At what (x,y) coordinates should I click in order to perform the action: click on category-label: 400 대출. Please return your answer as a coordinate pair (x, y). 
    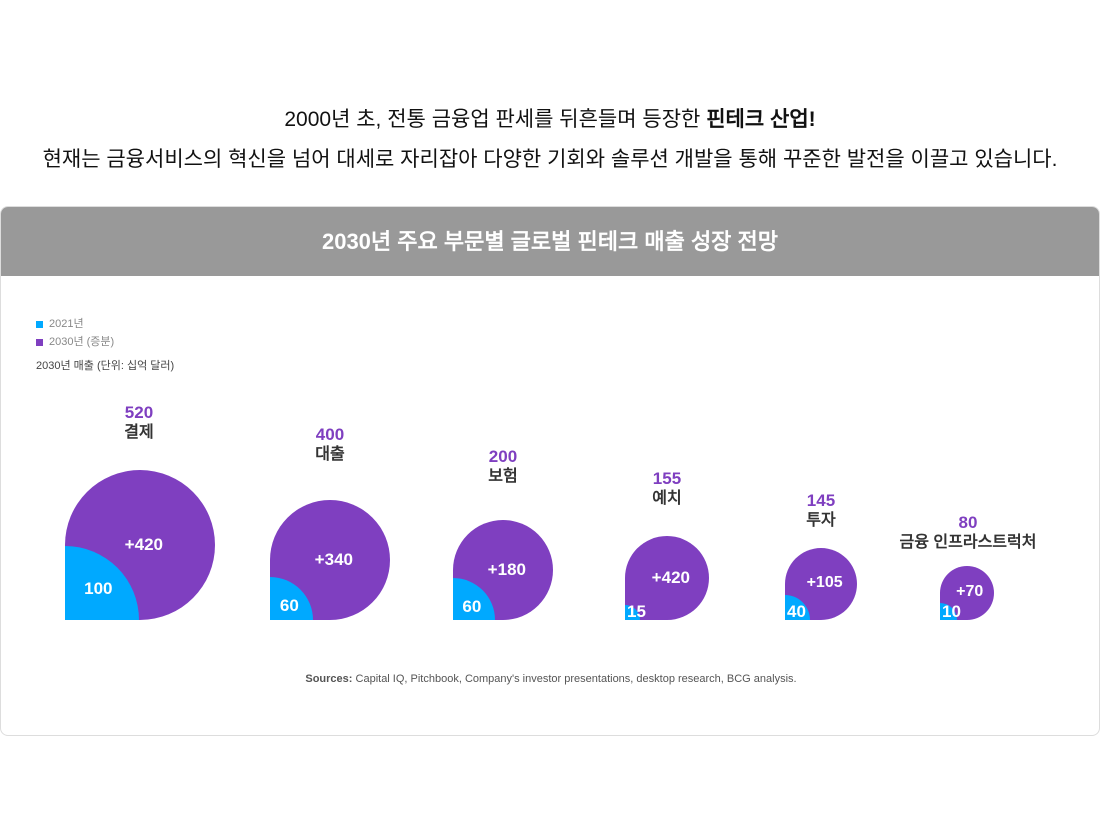
    Looking at the image, I should click on (329, 445).